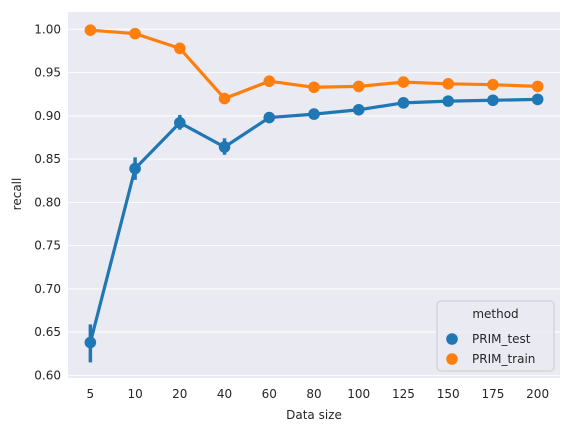 The height and width of the screenshot is (432, 572). What do you see at coordinates (47, 289) in the screenshot?
I see `y-tick-label: 0.70` at bounding box center [47, 289].